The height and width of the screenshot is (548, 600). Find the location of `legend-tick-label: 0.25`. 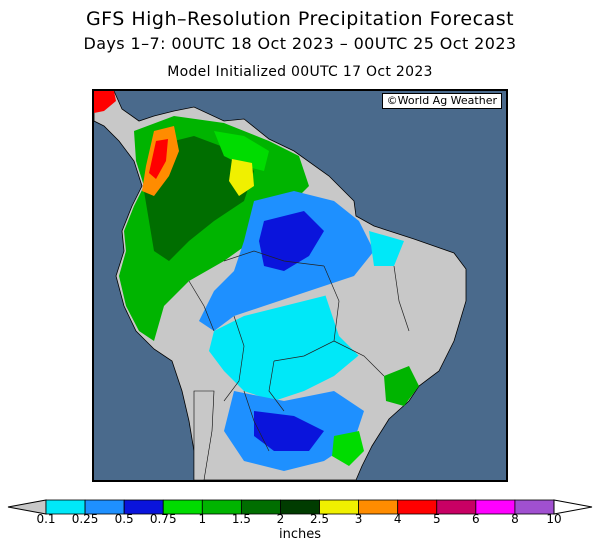

legend-tick-label: 0.25 is located at coordinates (85, 519).